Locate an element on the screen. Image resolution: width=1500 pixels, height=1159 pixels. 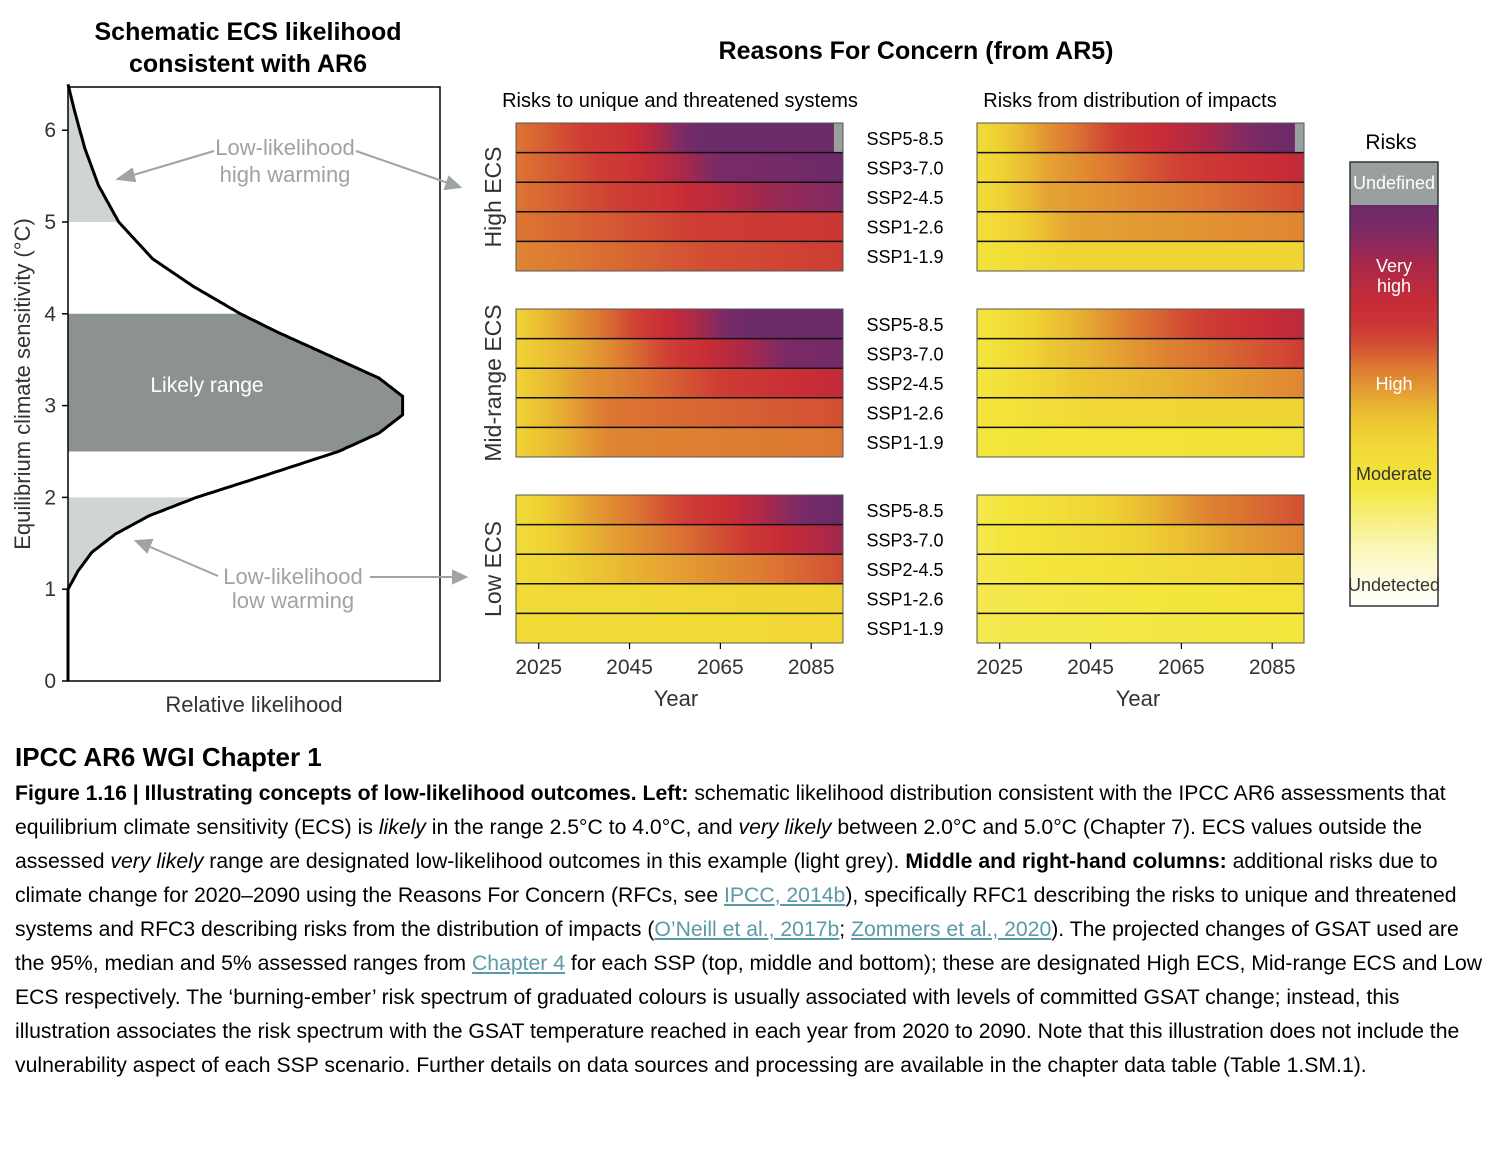
ecs-y-tick-label: 2 is located at coordinates (50, 497).